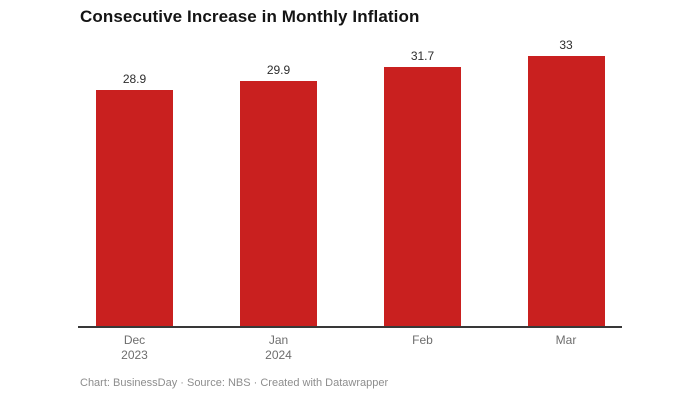 This screenshot has height=400, width=700. I want to click on tick-label-dec-2023: Dec 2023, so click(134, 347).